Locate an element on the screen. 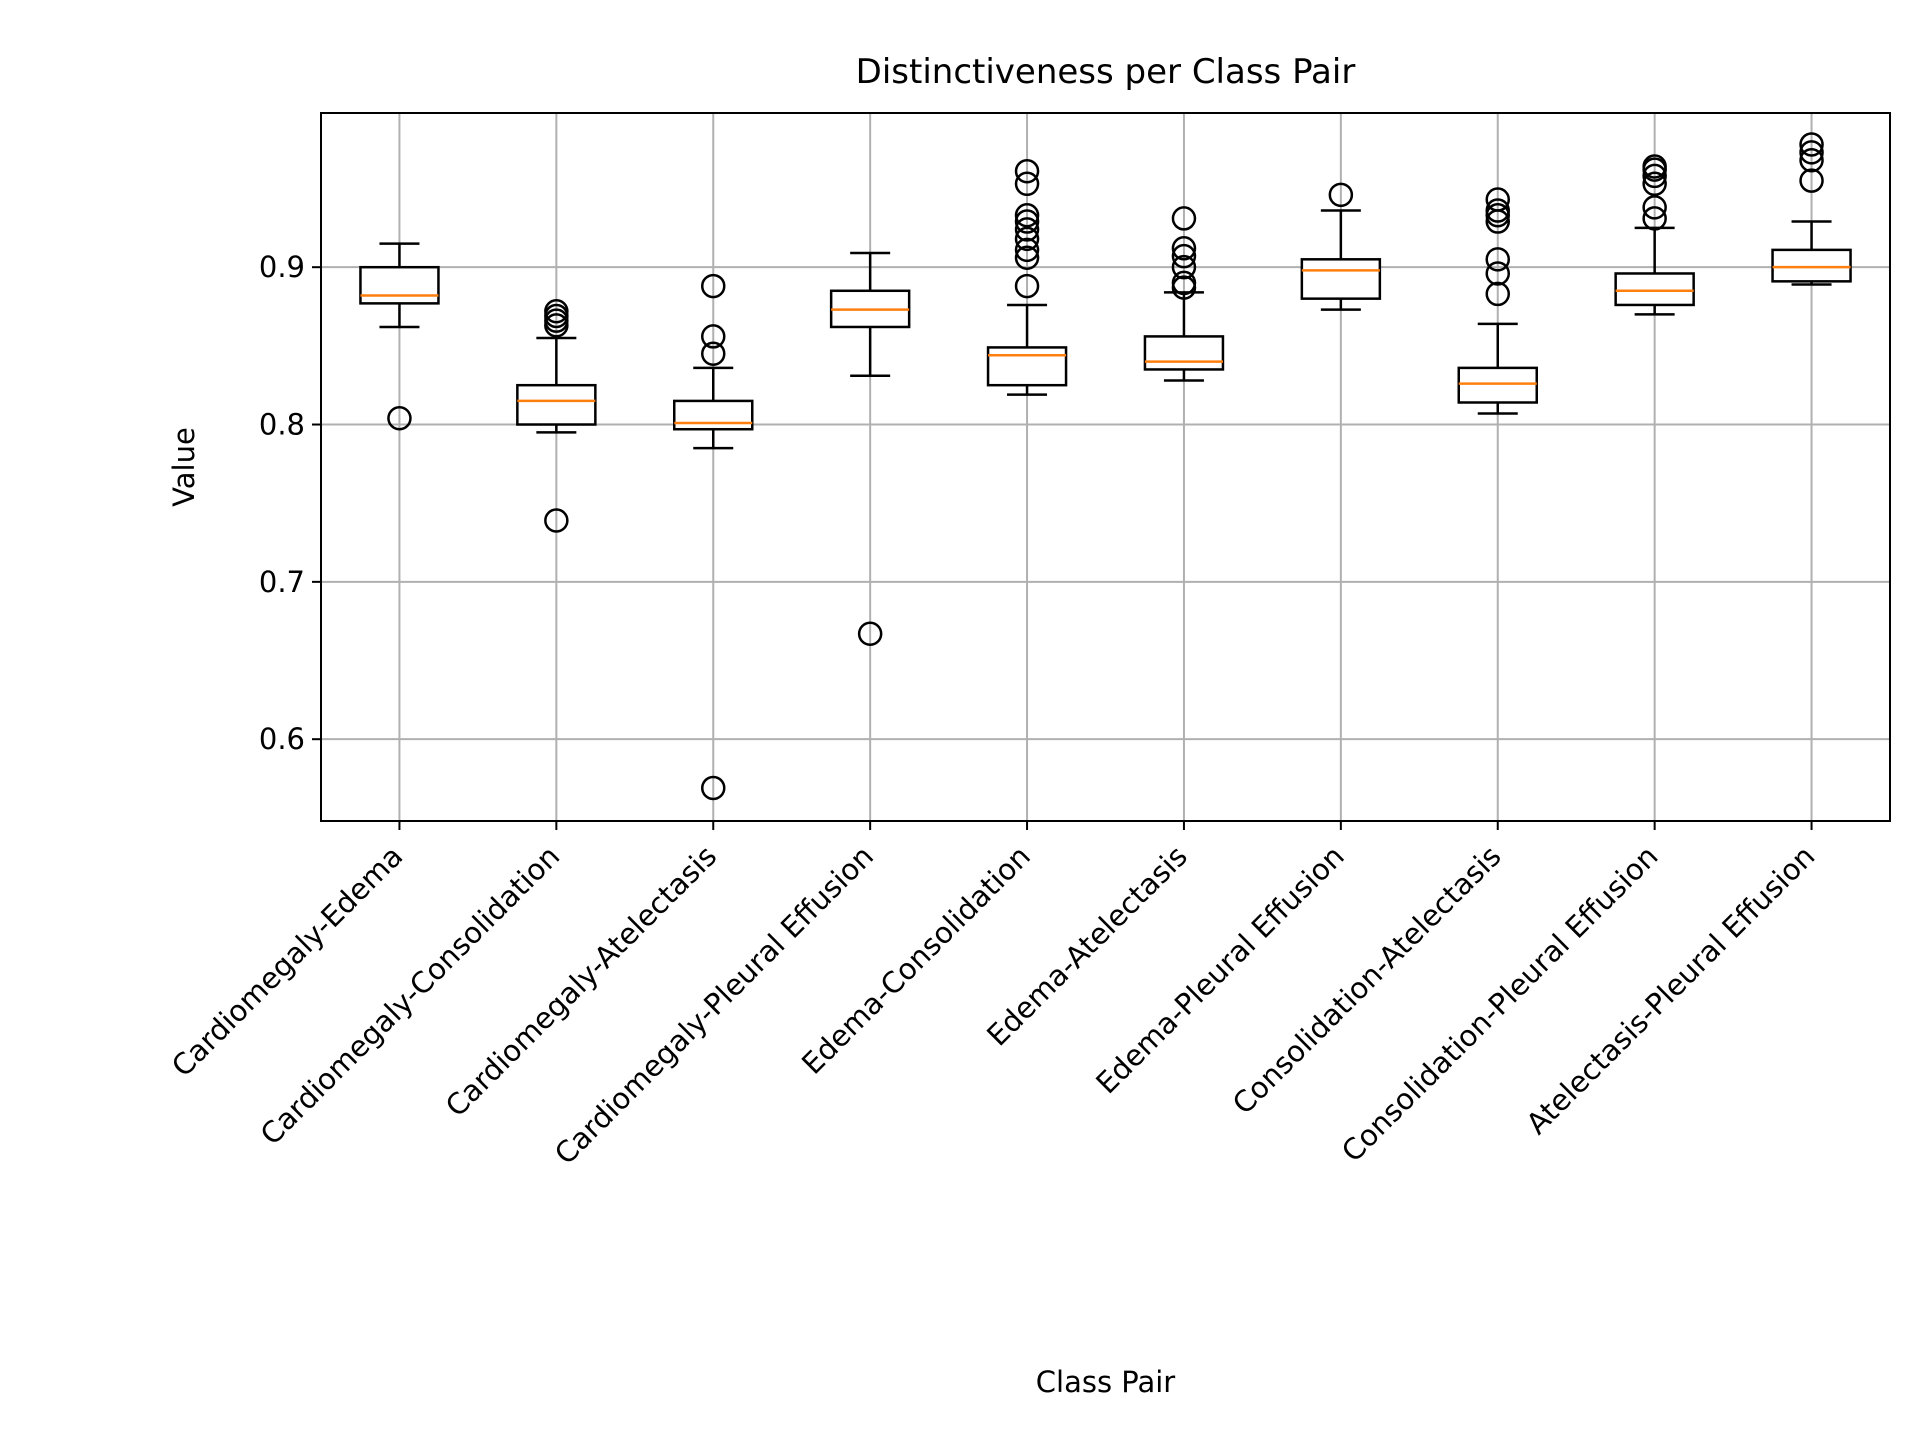 The image size is (1920, 1440). y-tick-label: 0.8 is located at coordinates (282, 425).